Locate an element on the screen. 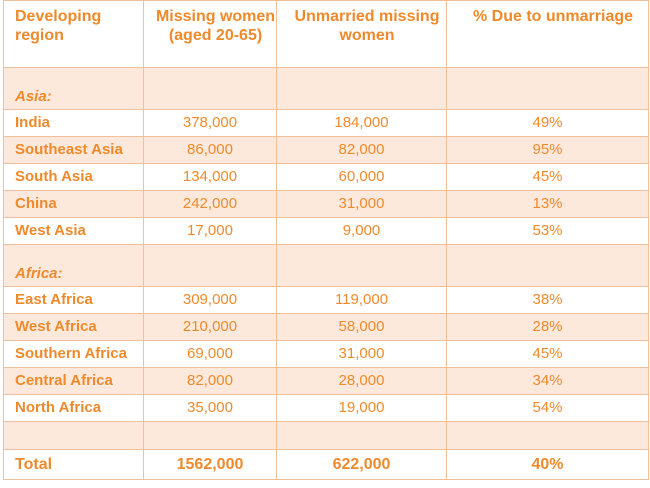 This screenshot has width=650, height=488. table-row: North Africa 35,000 19,000 54% is located at coordinates (326, 408).